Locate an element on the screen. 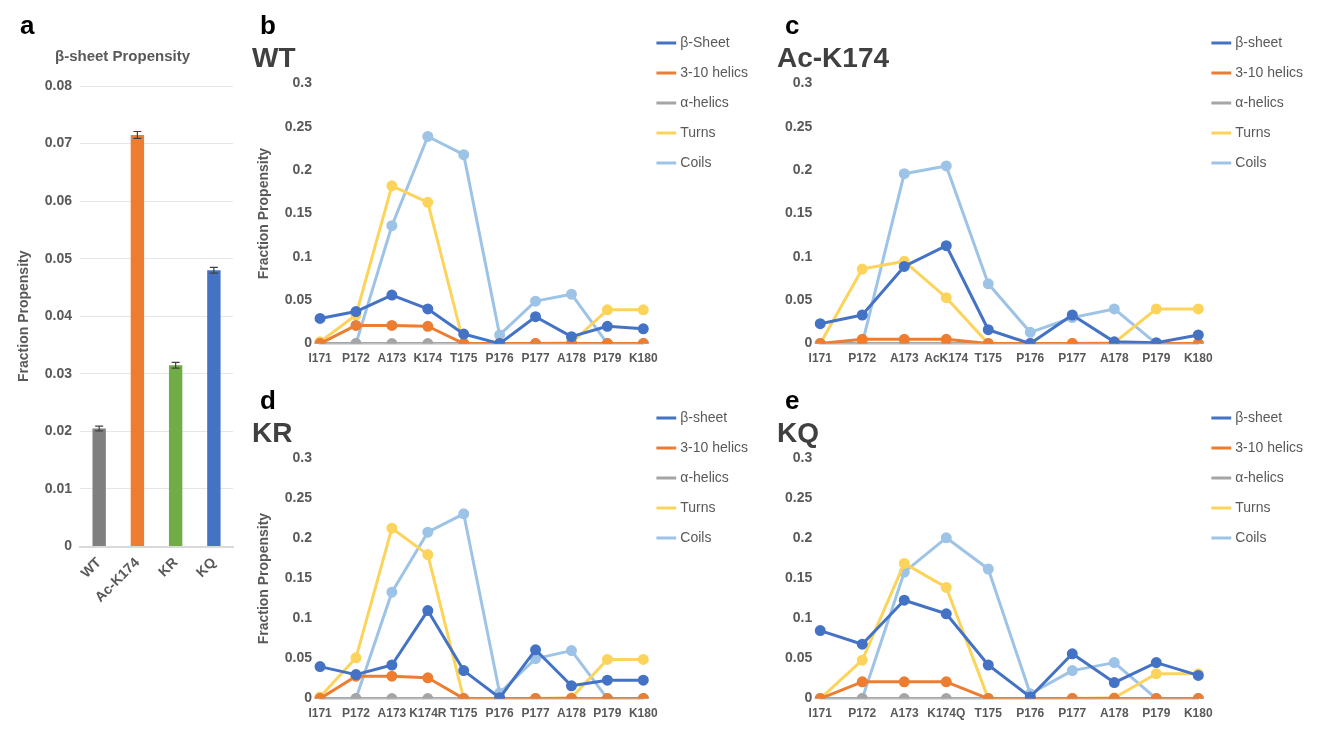 This screenshot has height=745, width=1332. y-tick-label: 0.03 is located at coordinates (58, 372).